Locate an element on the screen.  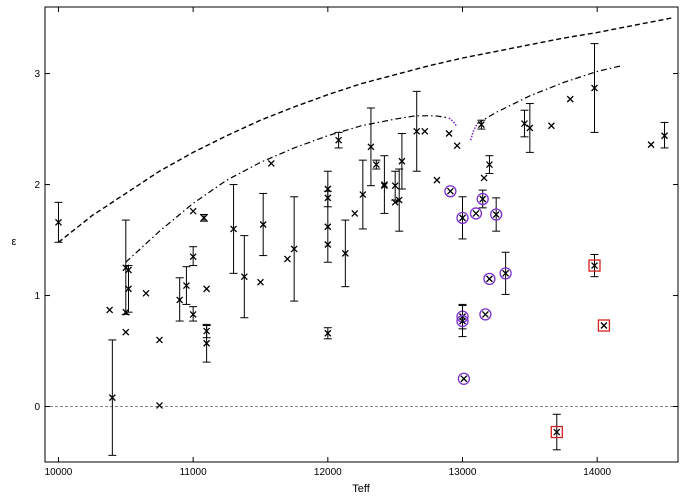
x-tick-label: 14000 is located at coordinates (597, 472).